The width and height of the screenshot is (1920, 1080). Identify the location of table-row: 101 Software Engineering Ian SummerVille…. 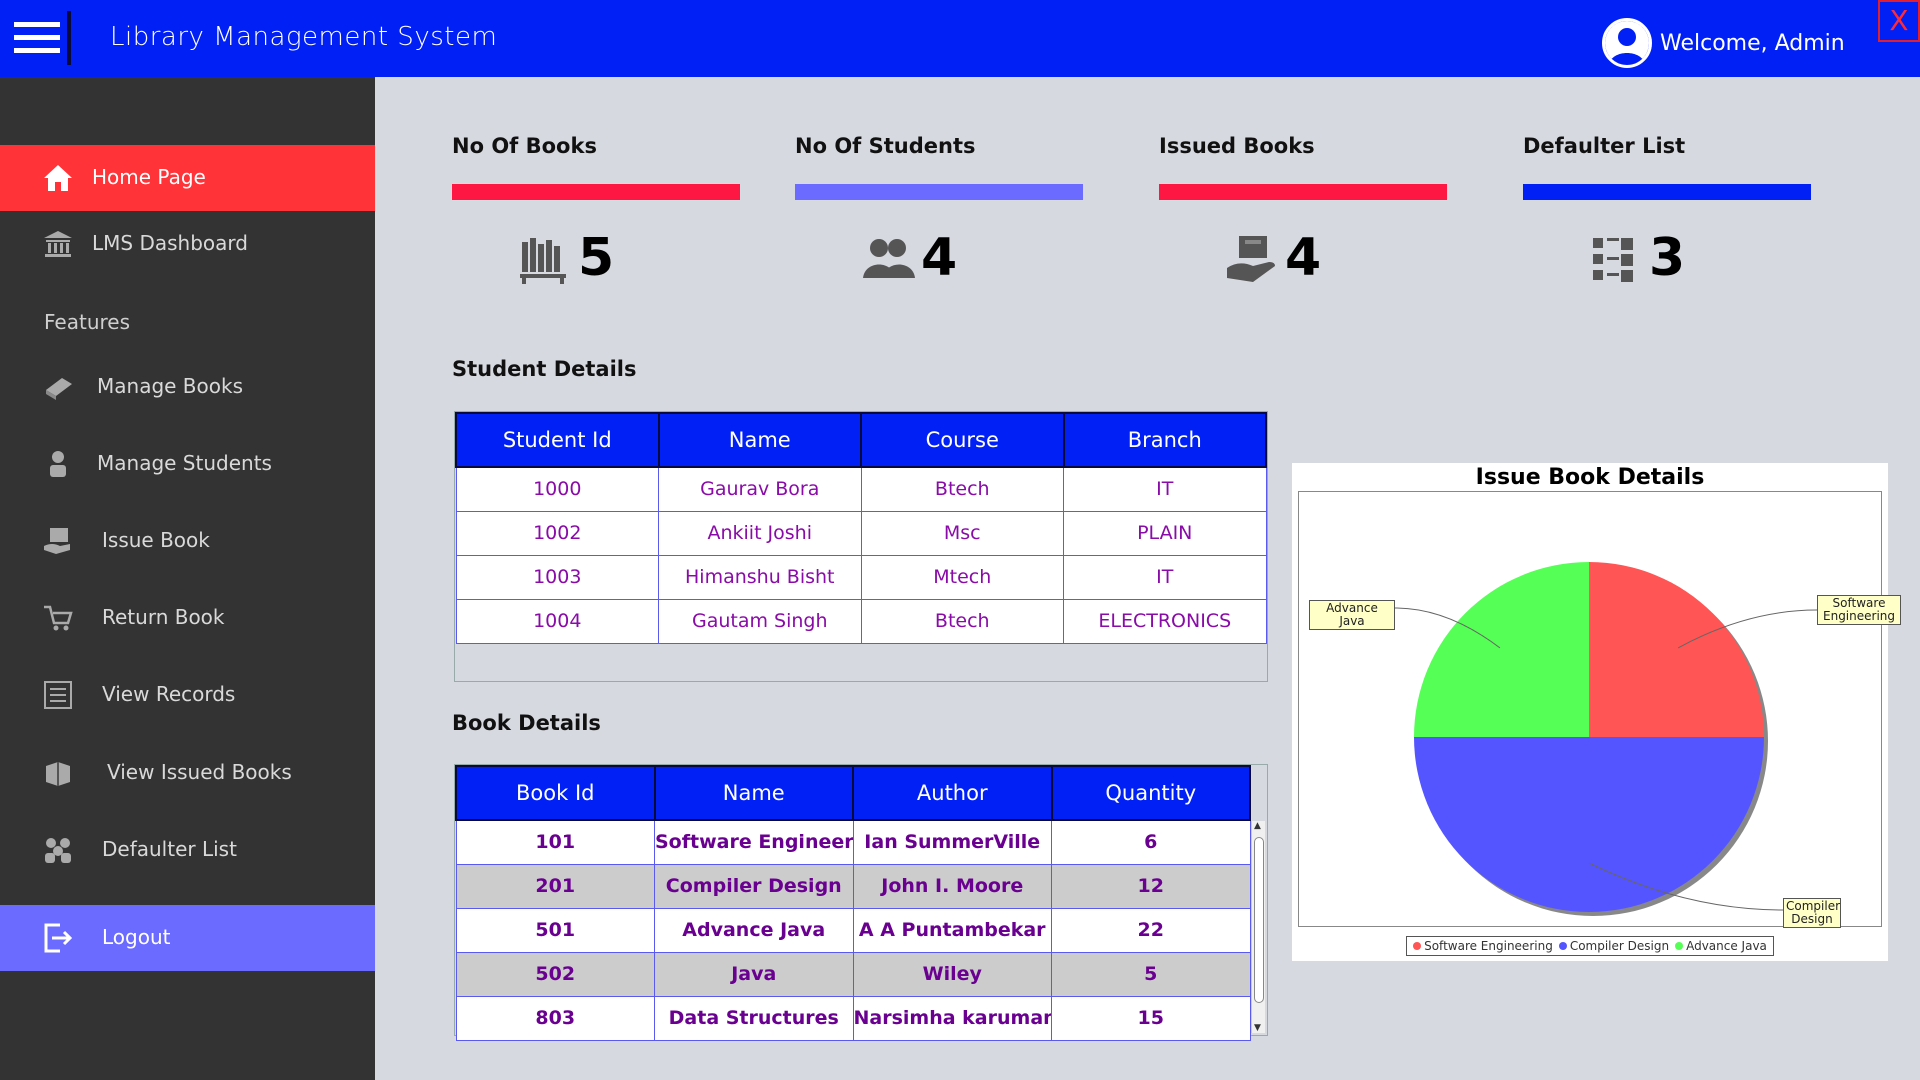
(853, 842).